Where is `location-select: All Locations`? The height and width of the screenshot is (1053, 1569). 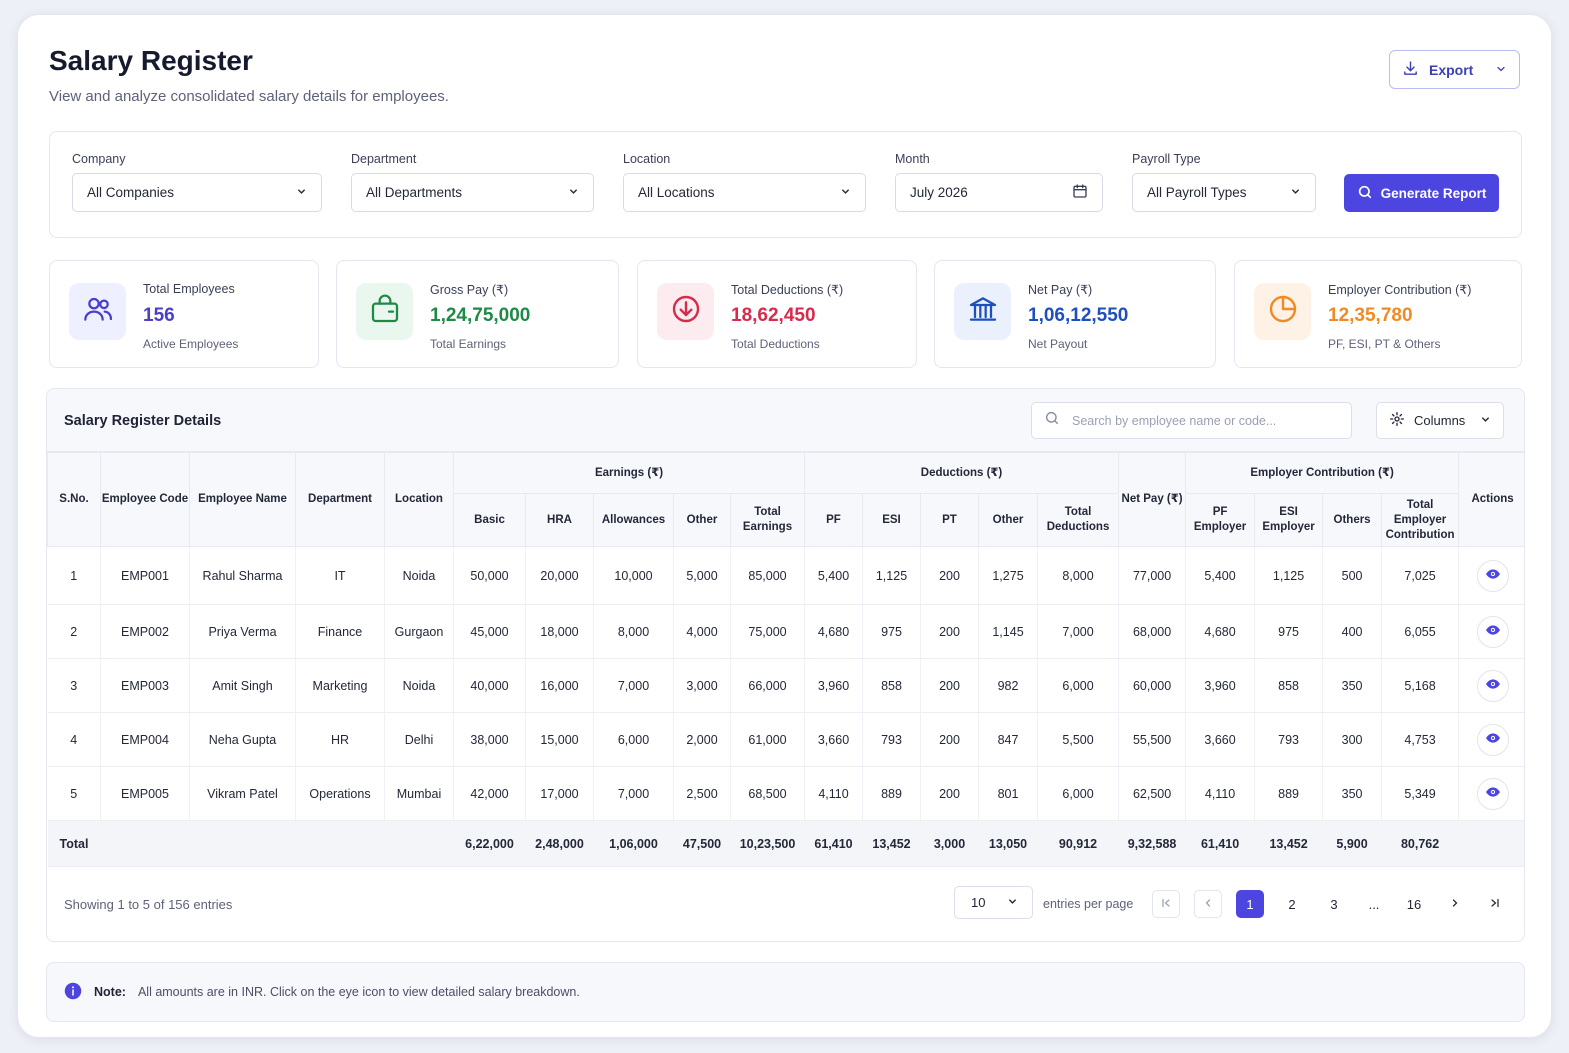
location-select: All Locations is located at coordinates (744, 192).